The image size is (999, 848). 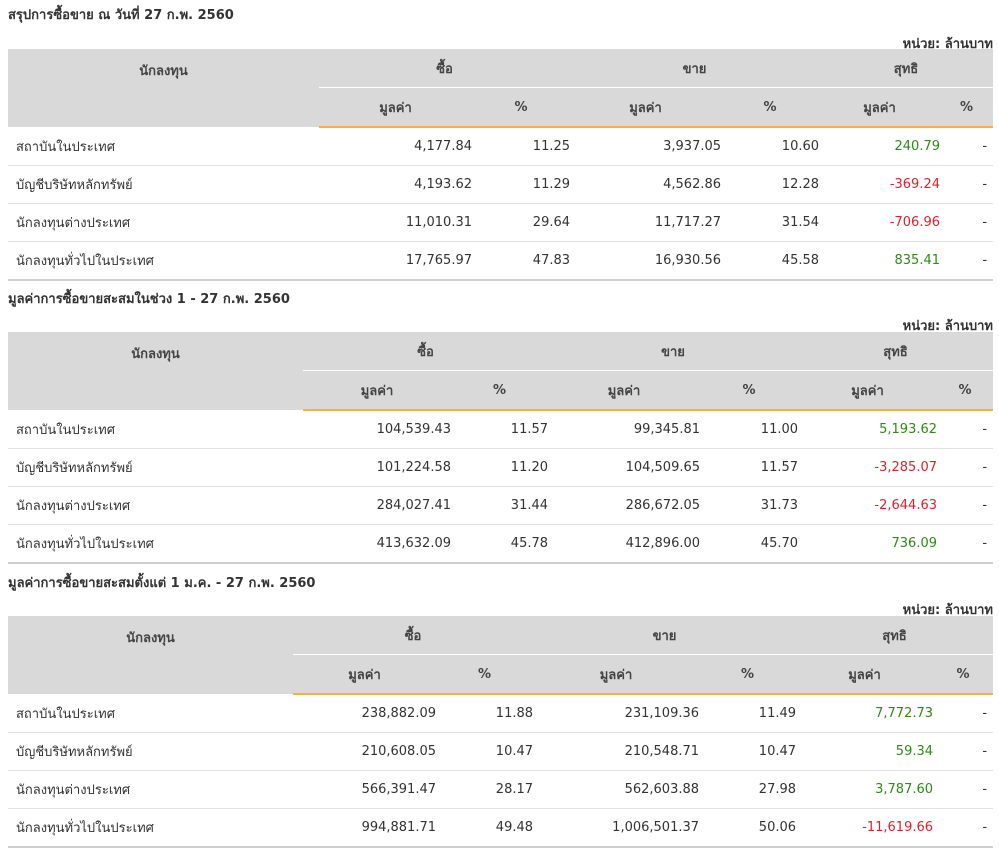 What do you see at coordinates (880, 184) in the screenshot?
I see `net-value: -369.24` at bounding box center [880, 184].